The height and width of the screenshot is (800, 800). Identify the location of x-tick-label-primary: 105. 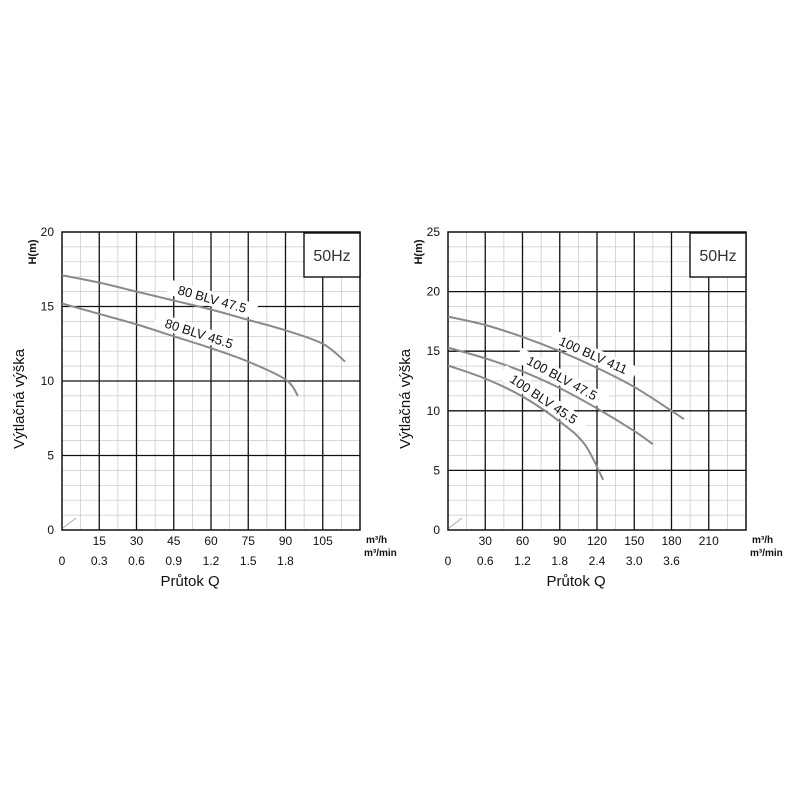
(323, 541).